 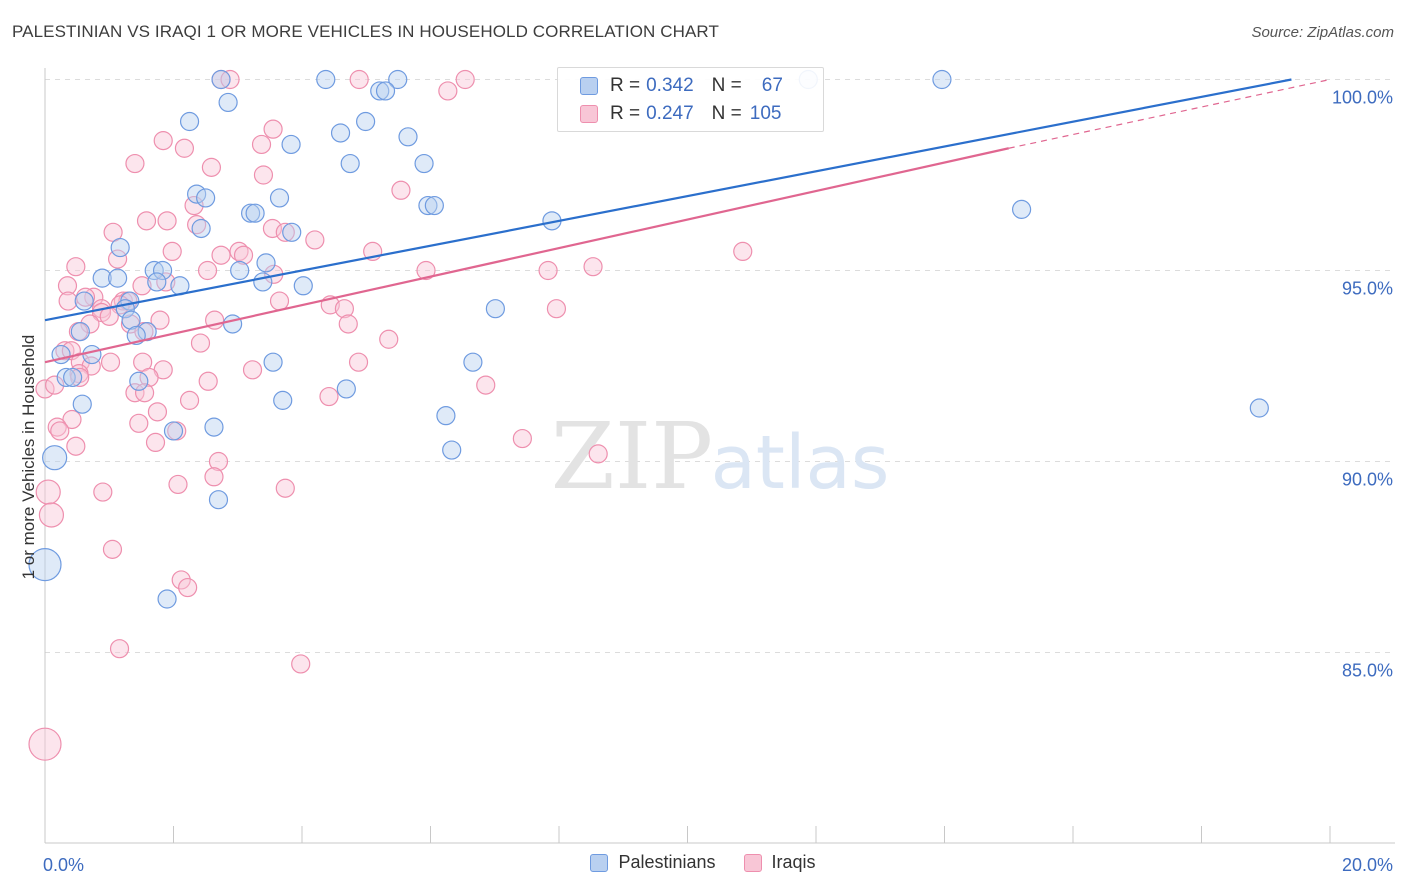 I want to click on series-legend: Palestinians Iraqis, so click(x=703, y=862).